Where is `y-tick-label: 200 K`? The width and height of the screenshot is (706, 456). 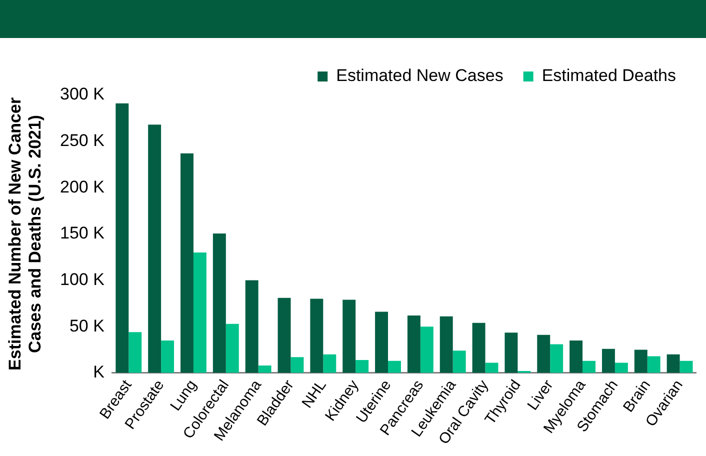 y-tick-label: 200 K is located at coordinates (83, 186).